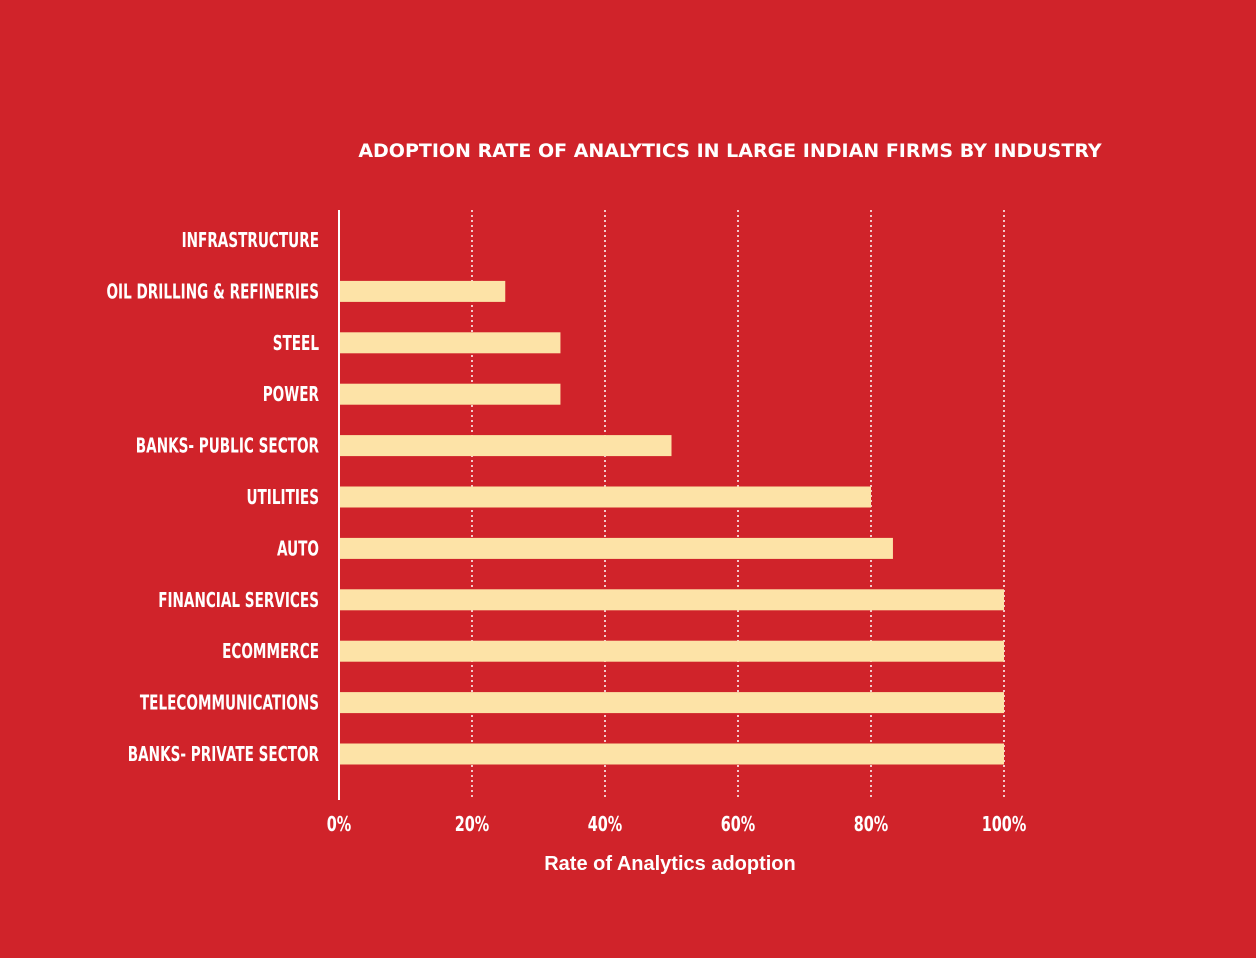 Image resolution: width=1256 pixels, height=958 pixels. Describe the element at coordinates (296, 343) in the screenshot. I see `category-label: STEEL` at that location.